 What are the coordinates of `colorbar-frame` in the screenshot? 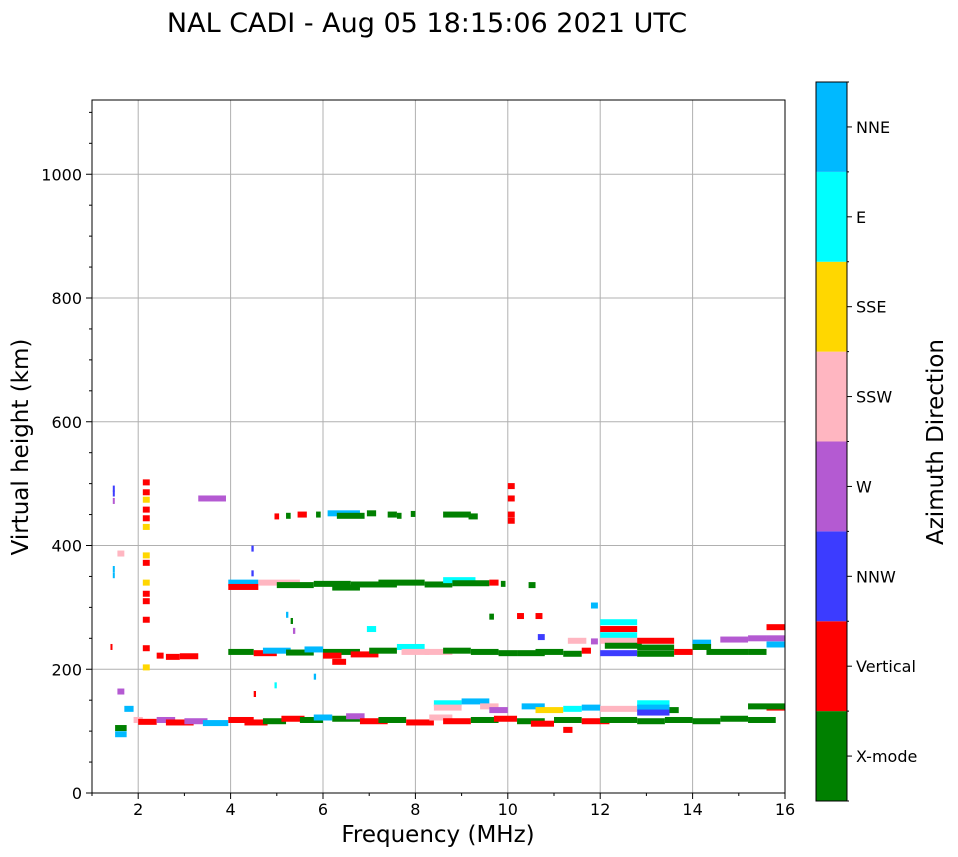 It's located at (831, 441).